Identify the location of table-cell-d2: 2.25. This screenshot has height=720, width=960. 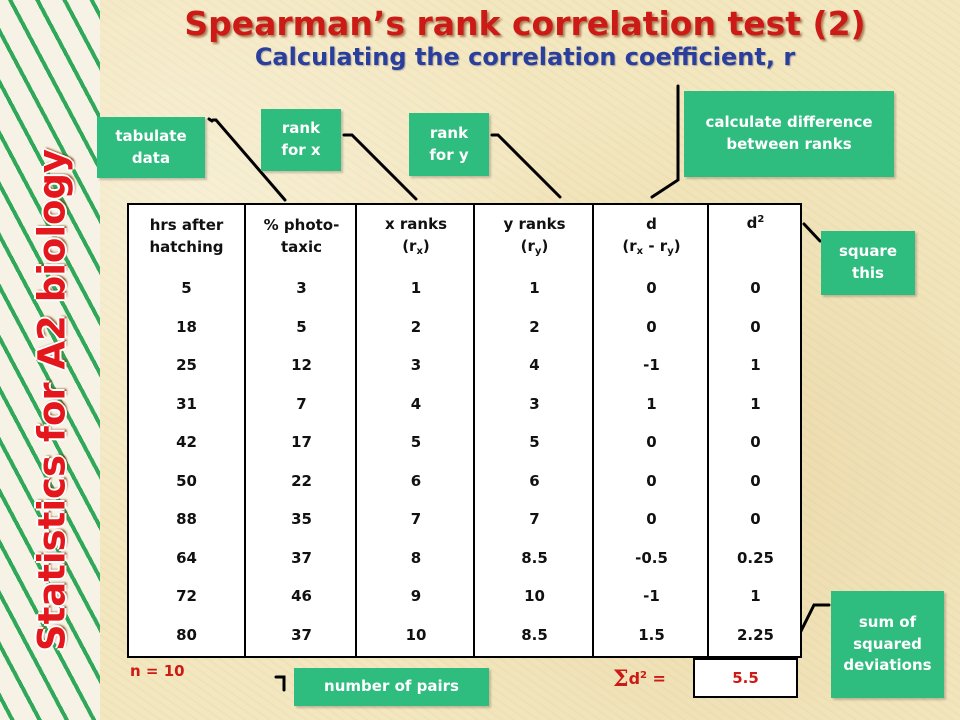
(755, 634).